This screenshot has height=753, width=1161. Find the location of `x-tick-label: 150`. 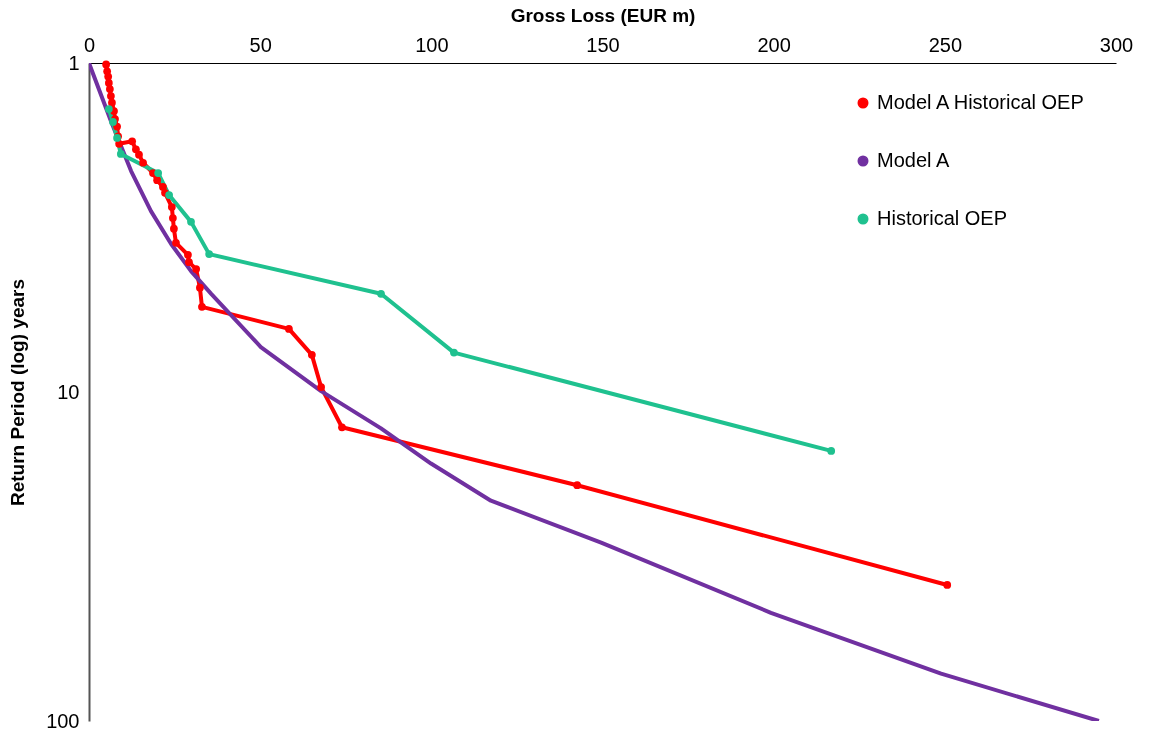

x-tick-label: 150 is located at coordinates (603, 44).